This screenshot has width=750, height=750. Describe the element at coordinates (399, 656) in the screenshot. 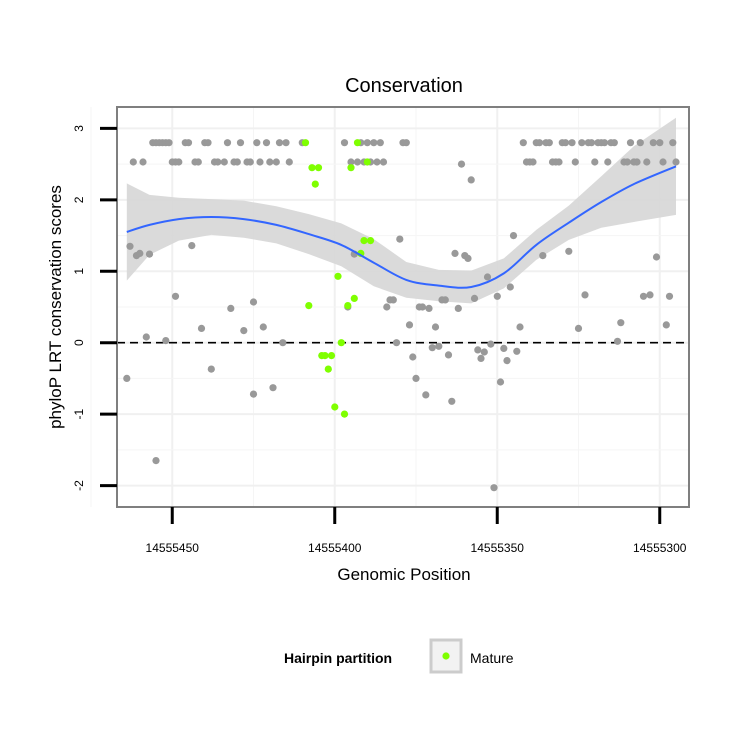

I see `legend: Hairpin partition Mature` at that location.